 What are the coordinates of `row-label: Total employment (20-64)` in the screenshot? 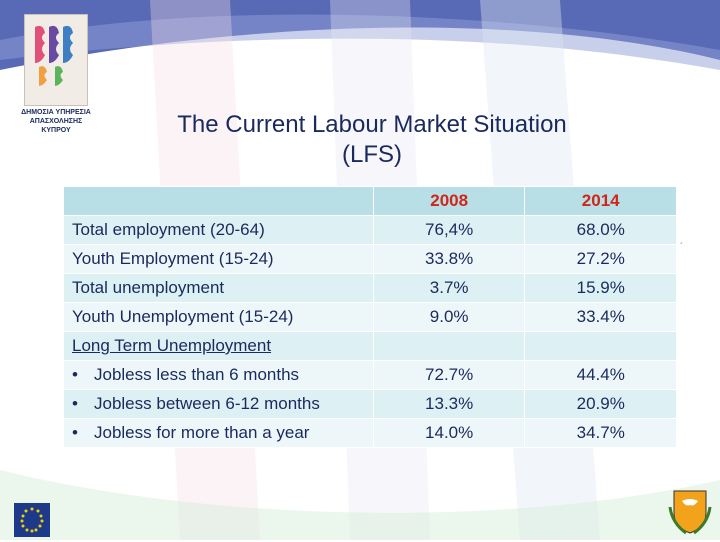 It's located at (218, 230).